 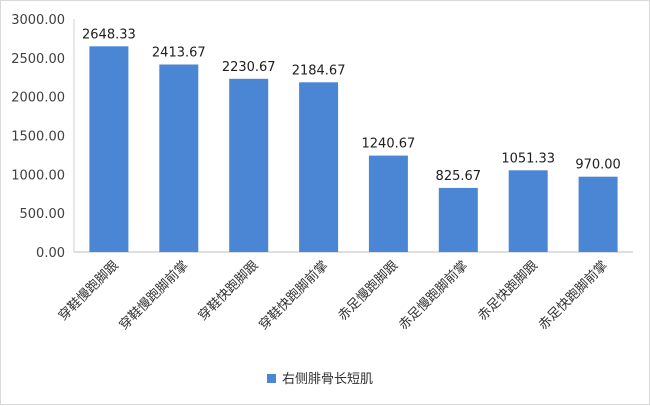 I want to click on y-tick-label: 0.00, so click(x=50, y=253).